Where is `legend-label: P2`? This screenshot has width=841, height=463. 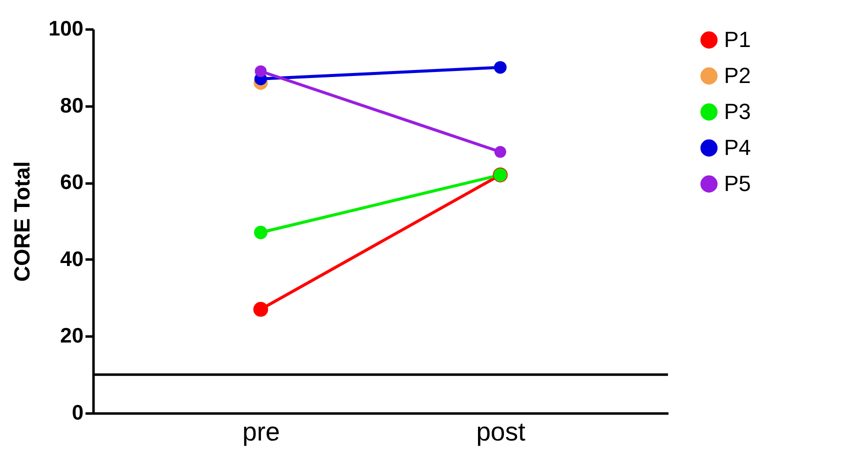 legend-label: P2 is located at coordinates (737, 75).